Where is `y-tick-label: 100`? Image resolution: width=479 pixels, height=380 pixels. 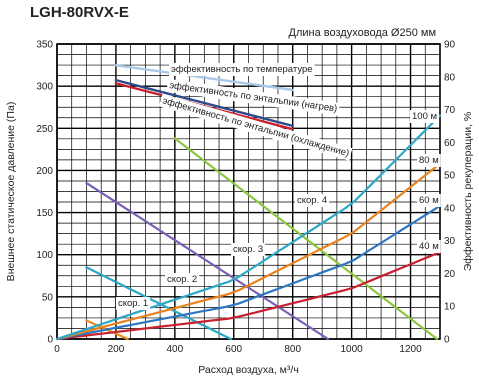
y-tick-label: 100 is located at coordinates (44, 255).